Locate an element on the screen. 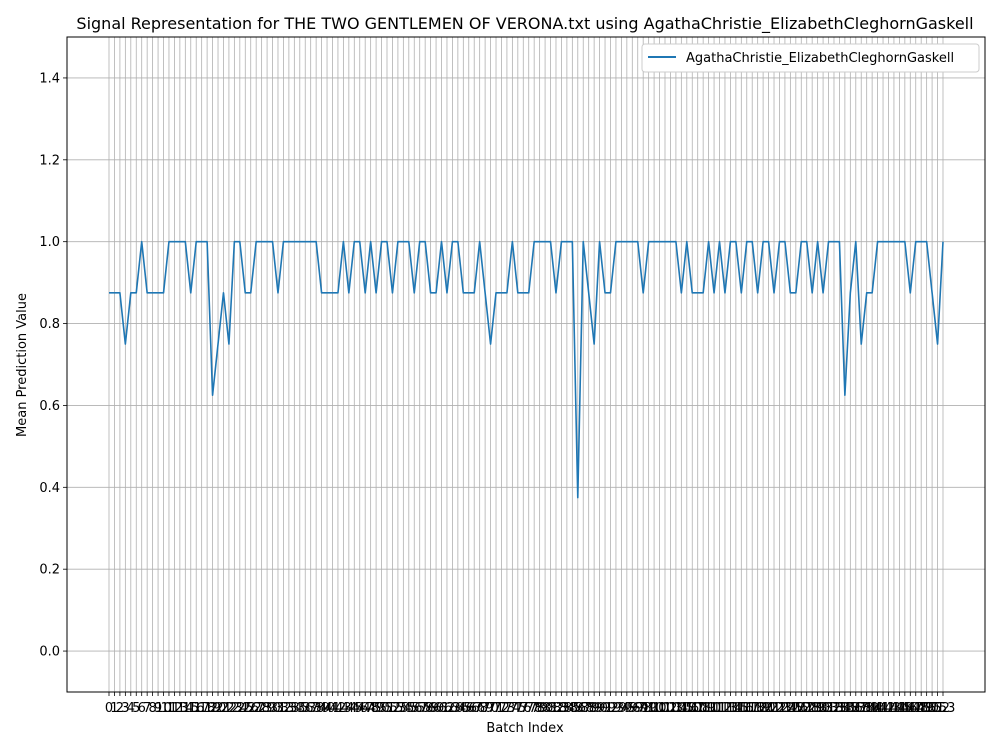 The height and width of the screenshot is (750, 1000). x-tick-label: 24 is located at coordinates (240, 708).